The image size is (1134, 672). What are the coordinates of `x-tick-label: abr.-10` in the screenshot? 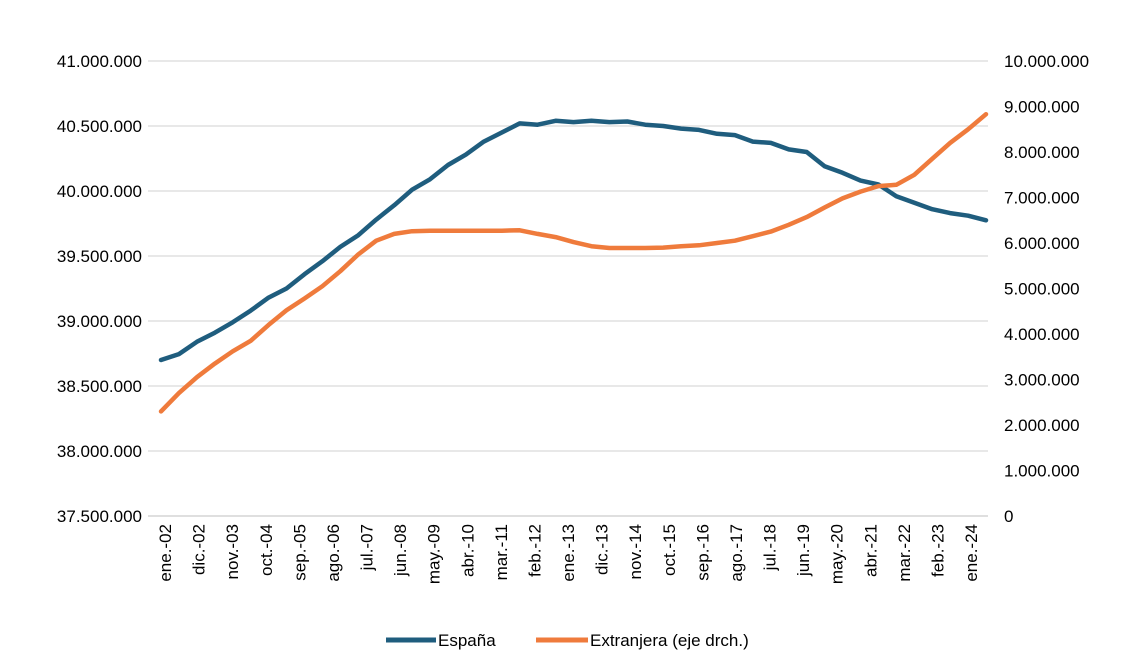 It's located at (467, 550).